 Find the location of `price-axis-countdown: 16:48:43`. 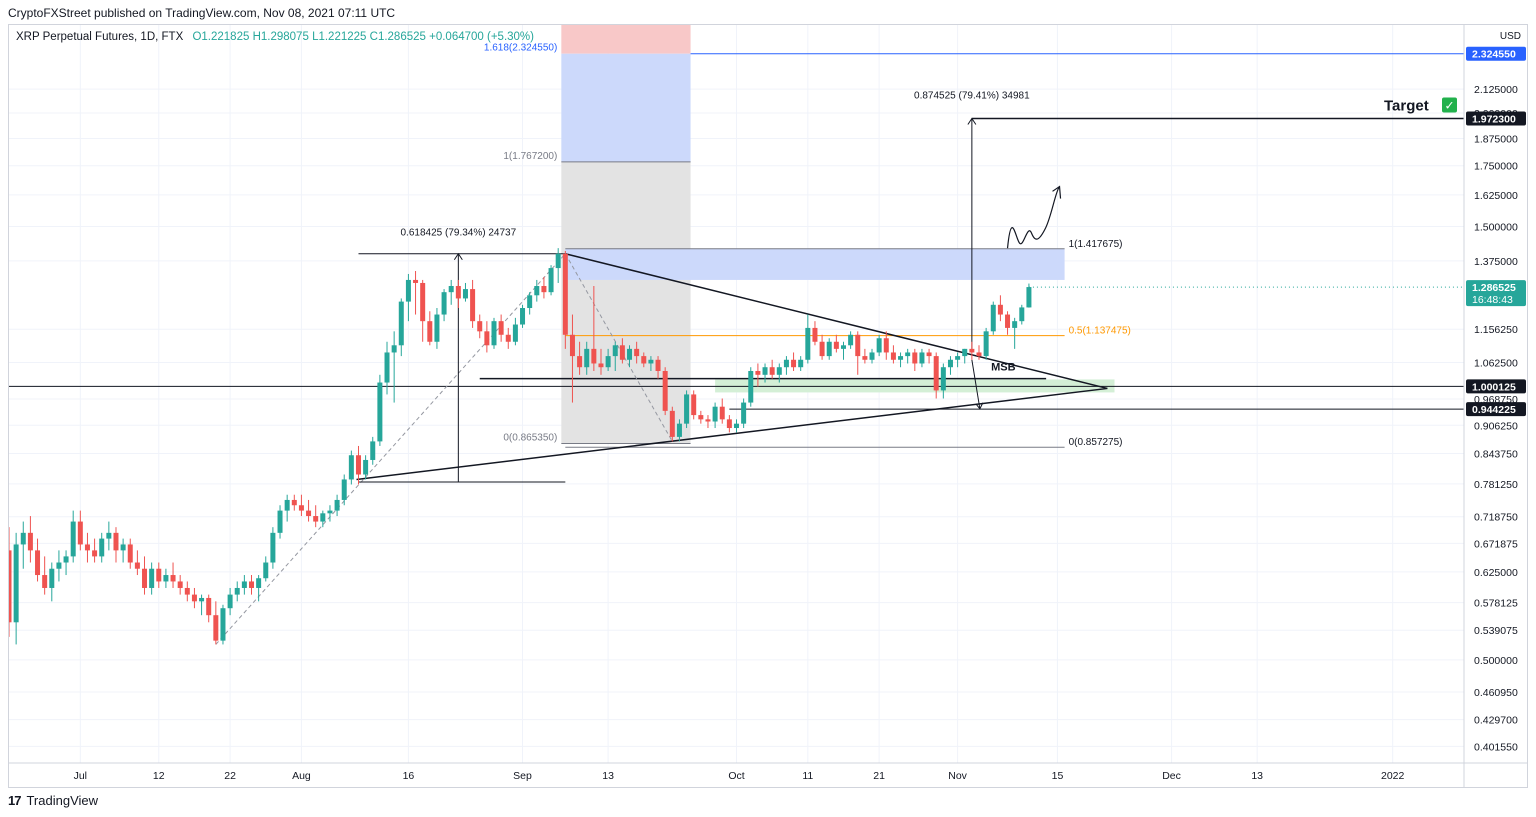

price-axis-countdown: 16:48:43 is located at coordinates (1492, 300).